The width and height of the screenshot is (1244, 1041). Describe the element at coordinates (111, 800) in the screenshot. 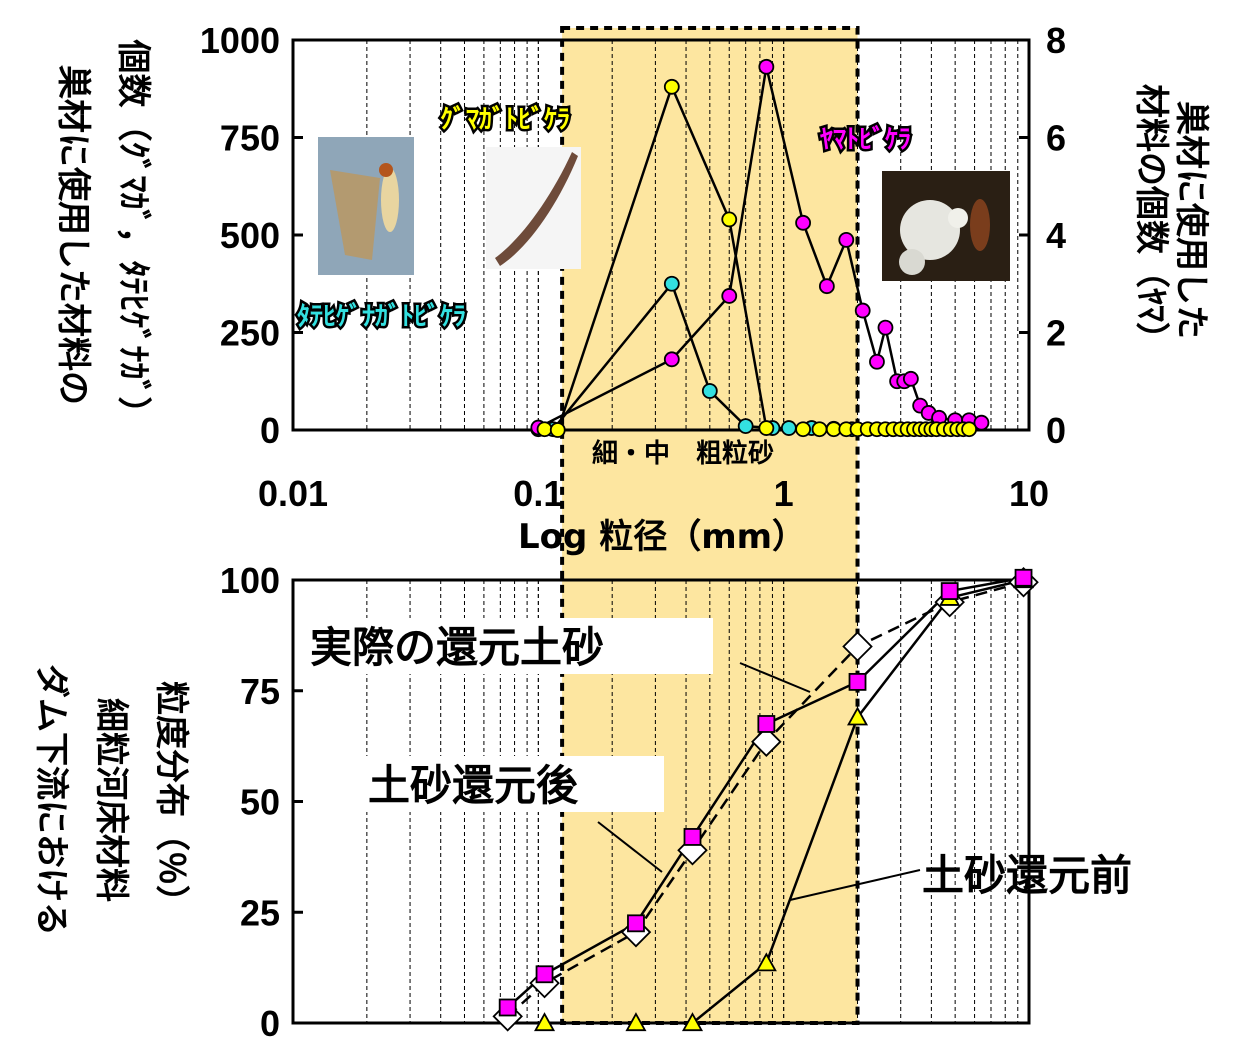

I see `bottom-ylabel-line2: 細粒河床材料` at that location.